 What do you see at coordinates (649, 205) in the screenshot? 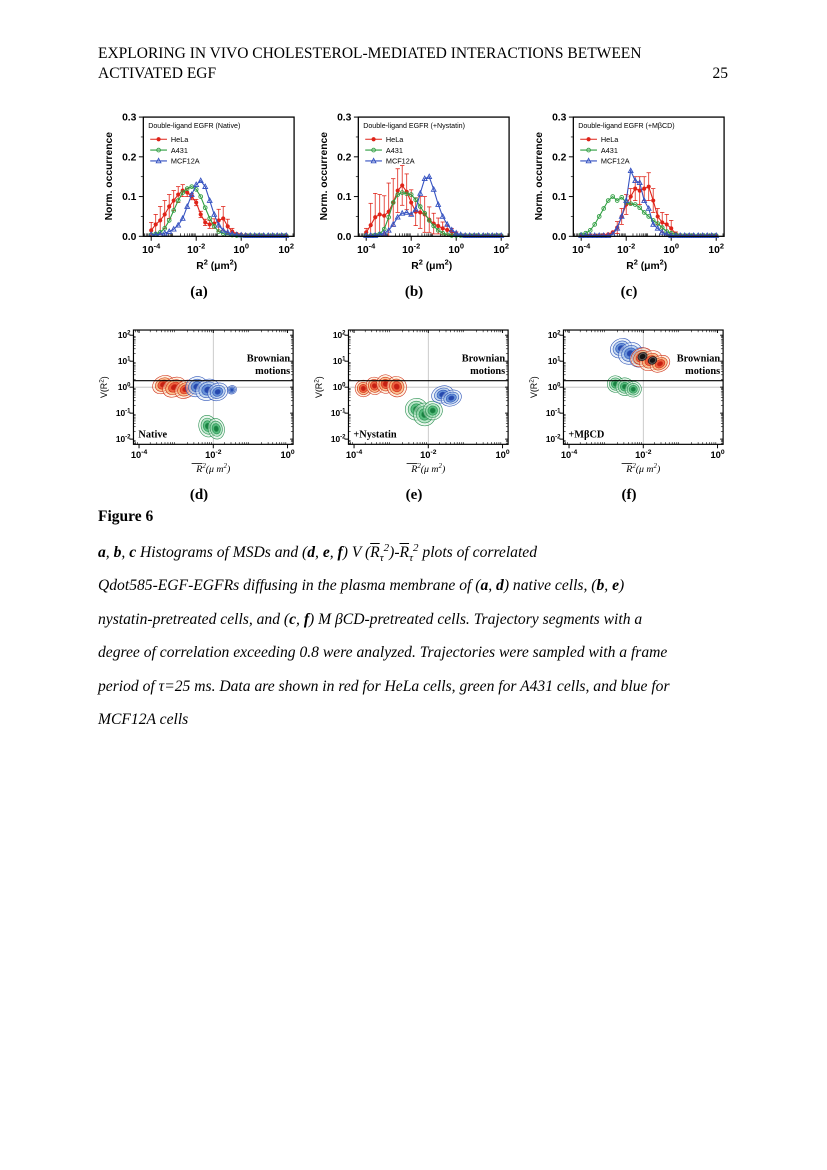
I see `series-HeLa` at bounding box center [649, 205].